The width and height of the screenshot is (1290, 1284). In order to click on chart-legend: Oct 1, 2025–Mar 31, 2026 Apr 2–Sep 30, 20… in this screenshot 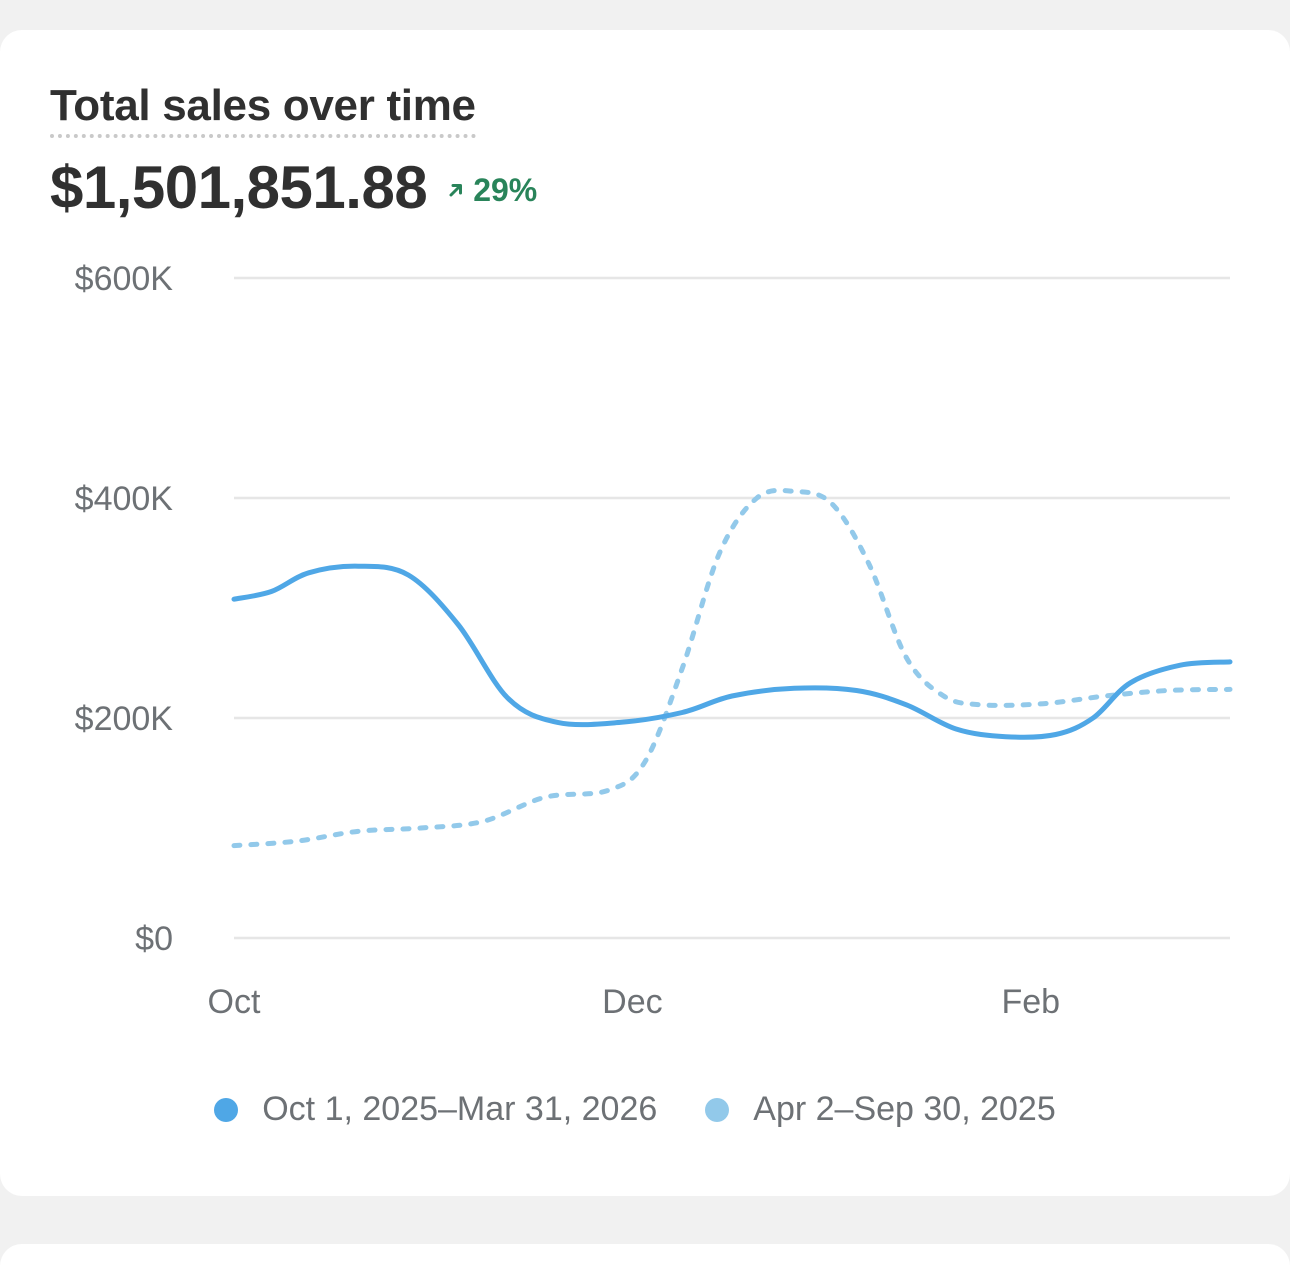, I will do `click(635, 1109)`.